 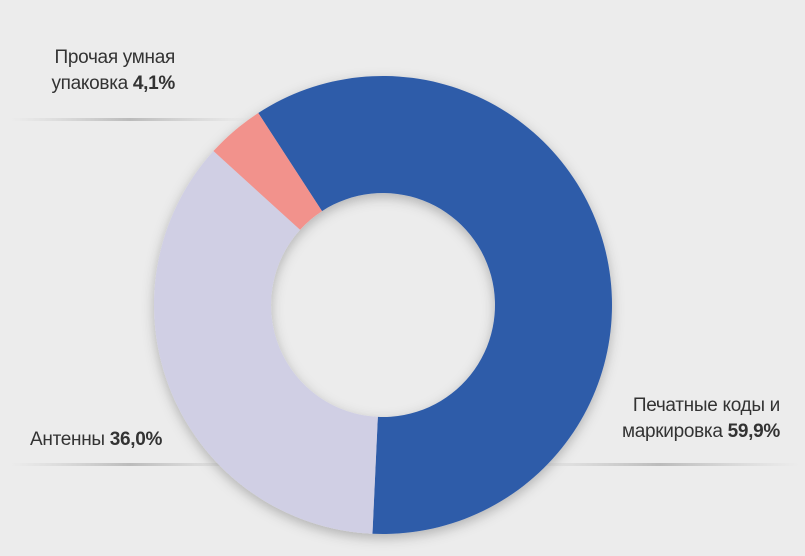 What do you see at coordinates (700, 418) in the screenshot?
I see `category-name: Печатные коды и маркировка` at bounding box center [700, 418].